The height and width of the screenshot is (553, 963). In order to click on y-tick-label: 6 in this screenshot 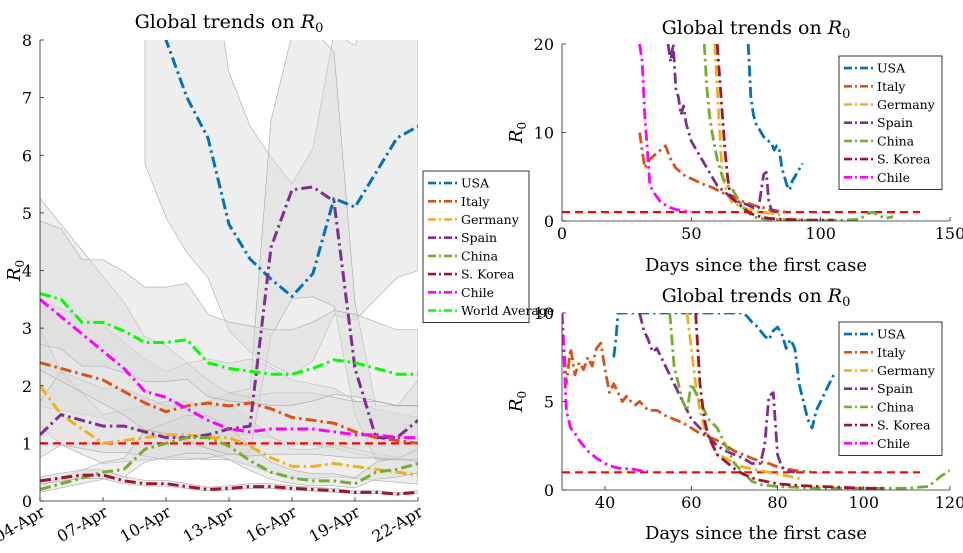, I will do `click(27, 155)`.